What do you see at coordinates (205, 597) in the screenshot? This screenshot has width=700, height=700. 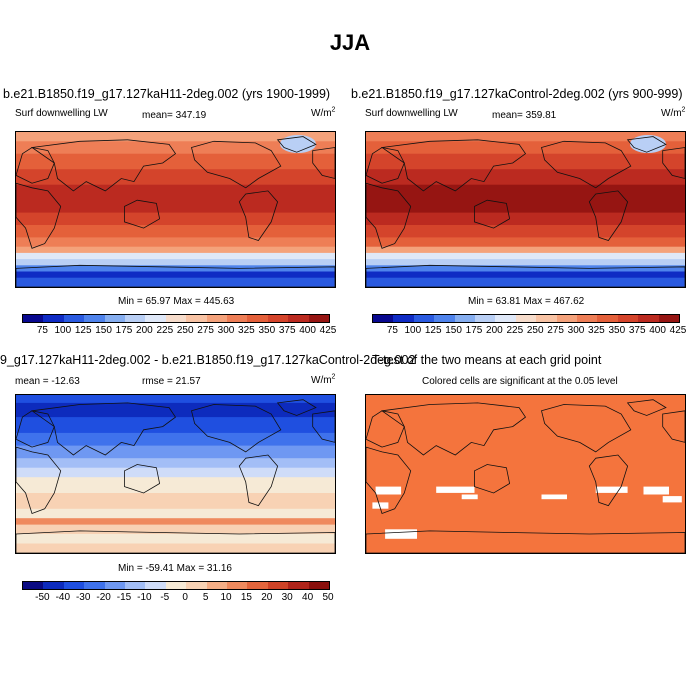 I see `difference-colorbar-tick-label: 5` at bounding box center [205, 597].